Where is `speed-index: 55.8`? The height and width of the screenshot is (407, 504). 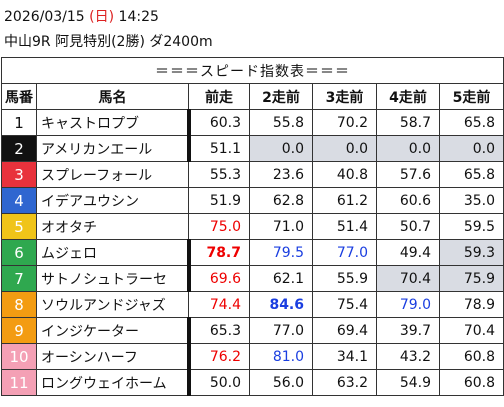 speed-index: 55.8 is located at coordinates (281, 122).